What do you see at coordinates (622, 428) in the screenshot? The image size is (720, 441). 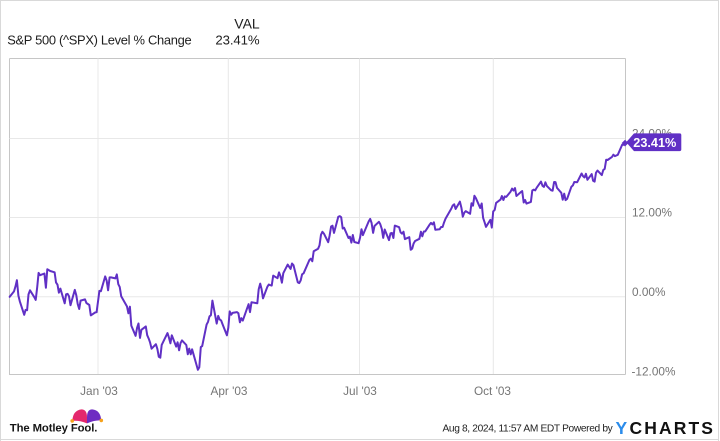 I see `svg-text: Y` at bounding box center [622, 428].